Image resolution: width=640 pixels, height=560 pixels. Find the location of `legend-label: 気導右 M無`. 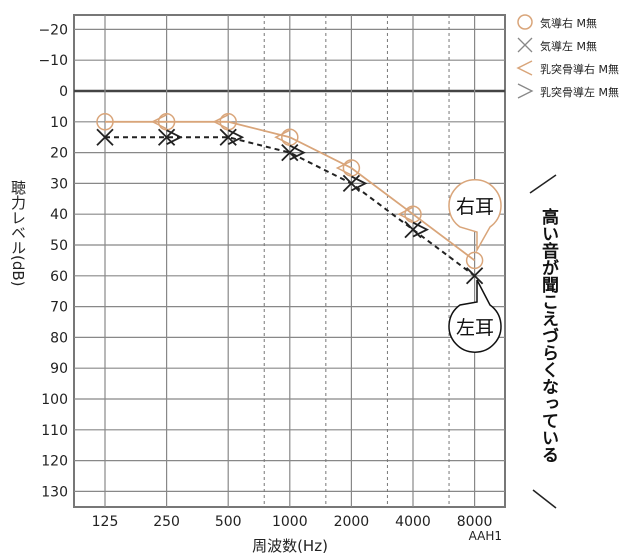

legend-label: 気導右 M無 is located at coordinates (568, 23).